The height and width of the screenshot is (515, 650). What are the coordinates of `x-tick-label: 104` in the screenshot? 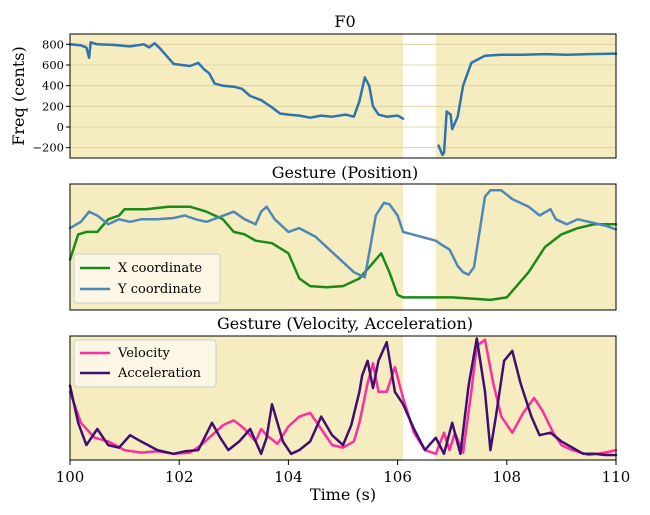 It's located at (288, 477).